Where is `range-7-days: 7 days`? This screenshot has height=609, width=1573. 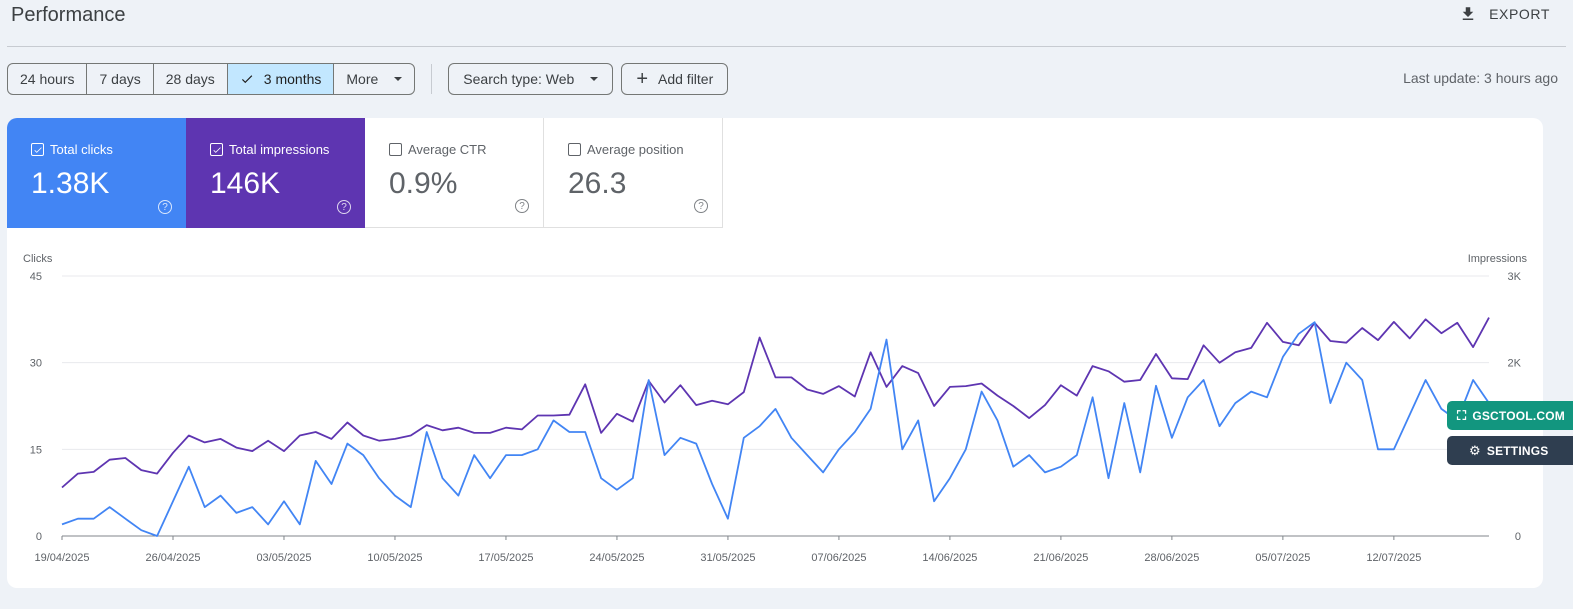 range-7-days: 7 days is located at coordinates (120, 79).